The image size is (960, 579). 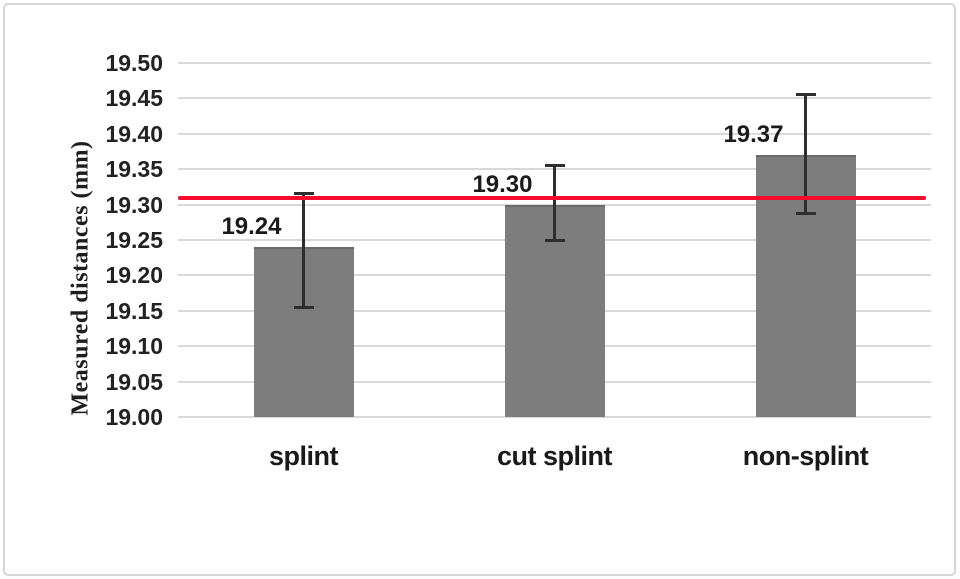 I want to click on y-tick-label: 19.15, so click(x=134, y=310).